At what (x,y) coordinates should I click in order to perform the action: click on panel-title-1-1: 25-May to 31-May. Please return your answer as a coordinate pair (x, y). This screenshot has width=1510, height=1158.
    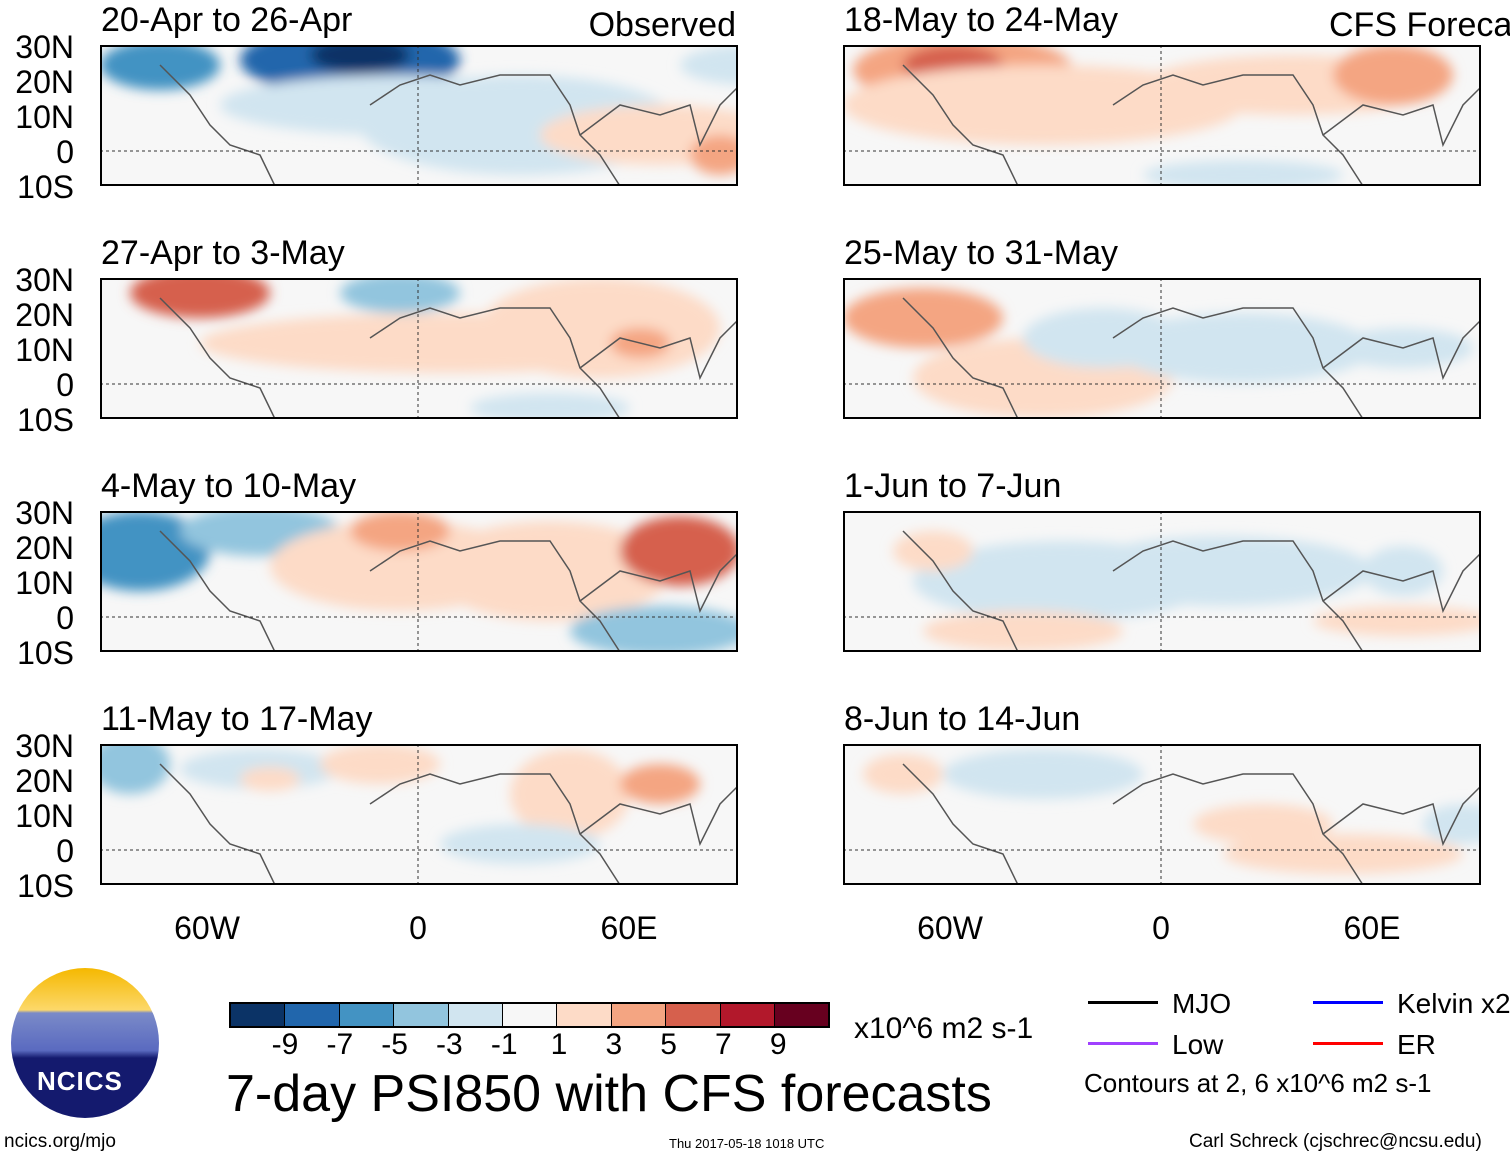
    Looking at the image, I should click on (981, 253).